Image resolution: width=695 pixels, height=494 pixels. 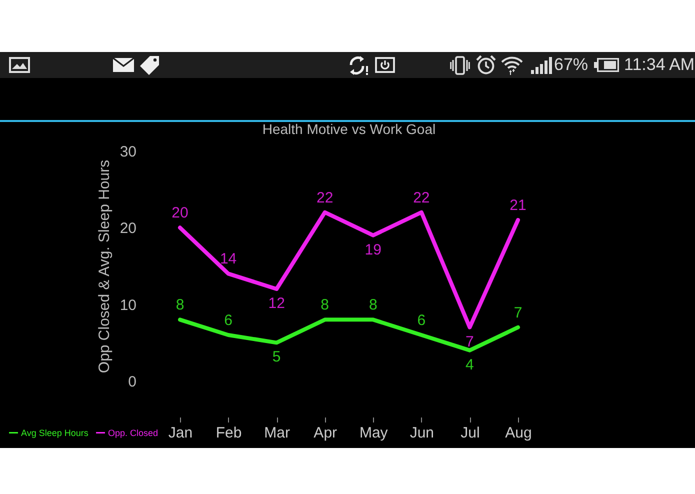 I want to click on y-tick-label: 30, so click(x=128, y=152).